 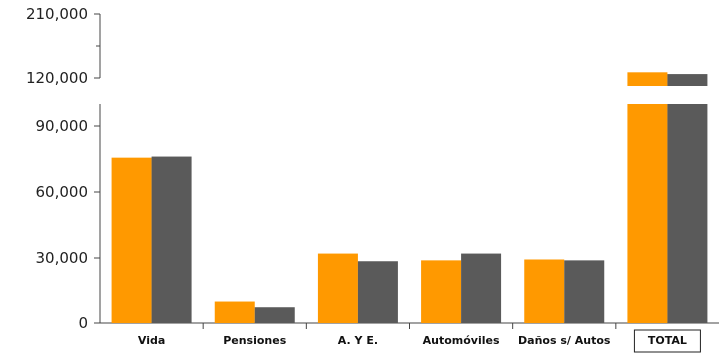 I want to click on total-label-box, so click(x=667, y=341).